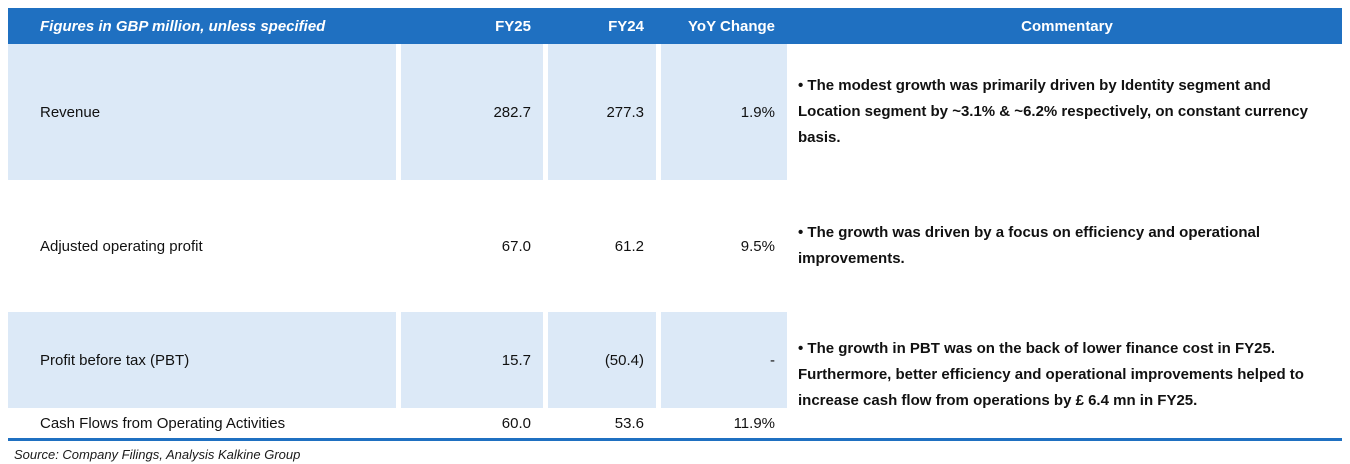 The width and height of the screenshot is (1350, 464). Describe the element at coordinates (629, 423) in the screenshot. I see `row-cash-flows-fy24: 53.6` at that location.